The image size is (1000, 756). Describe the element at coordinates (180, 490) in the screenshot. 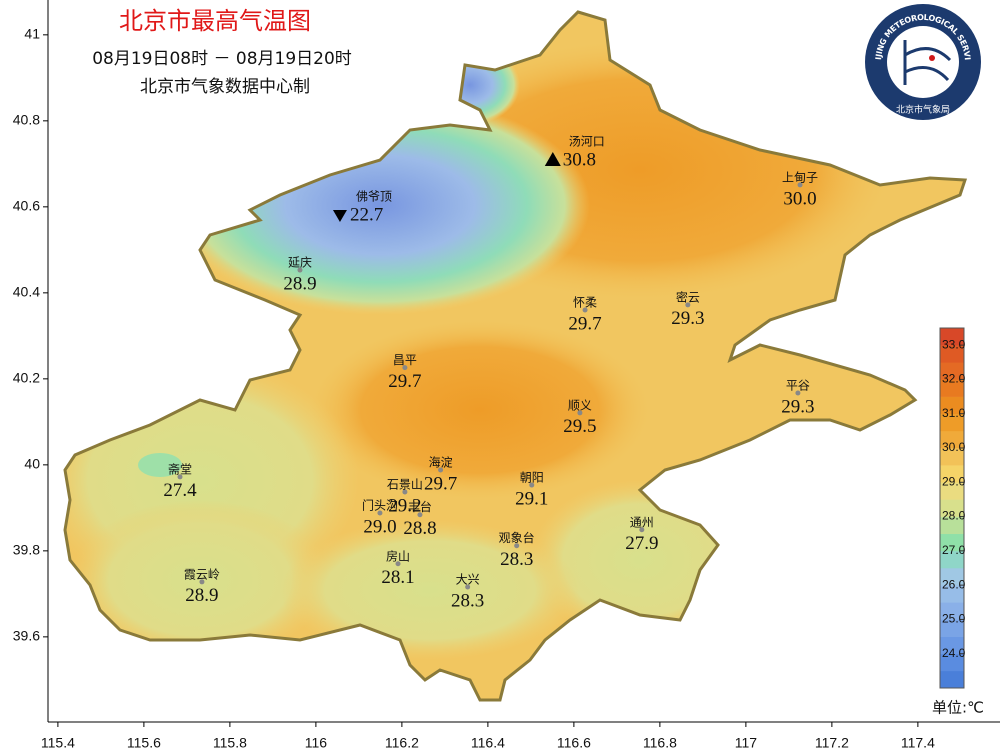

I see `station-value: 27.4` at that location.